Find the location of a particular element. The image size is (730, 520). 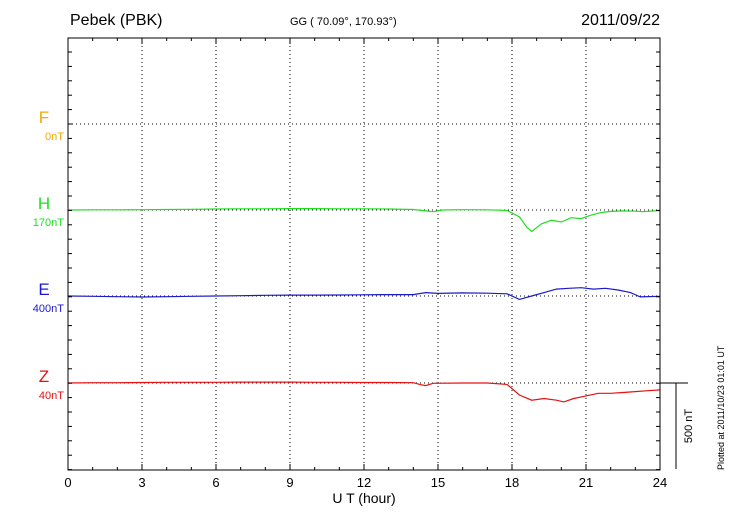

series-line-H is located at coordinates (364, 220).